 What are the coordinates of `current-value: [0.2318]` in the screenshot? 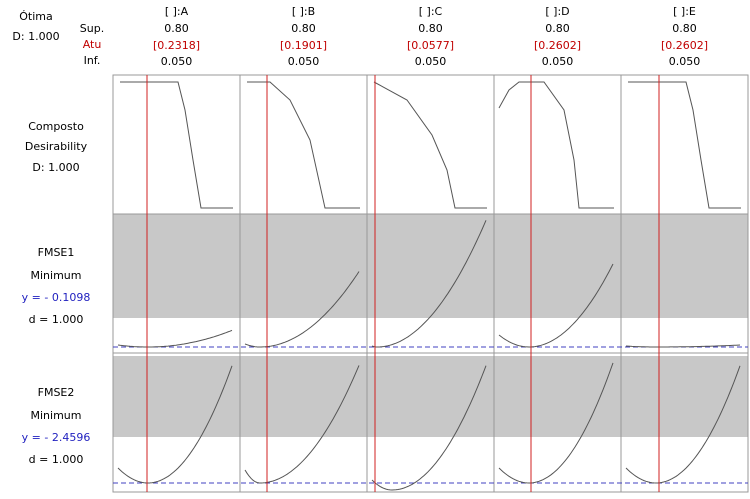 It's located at (176, 45).